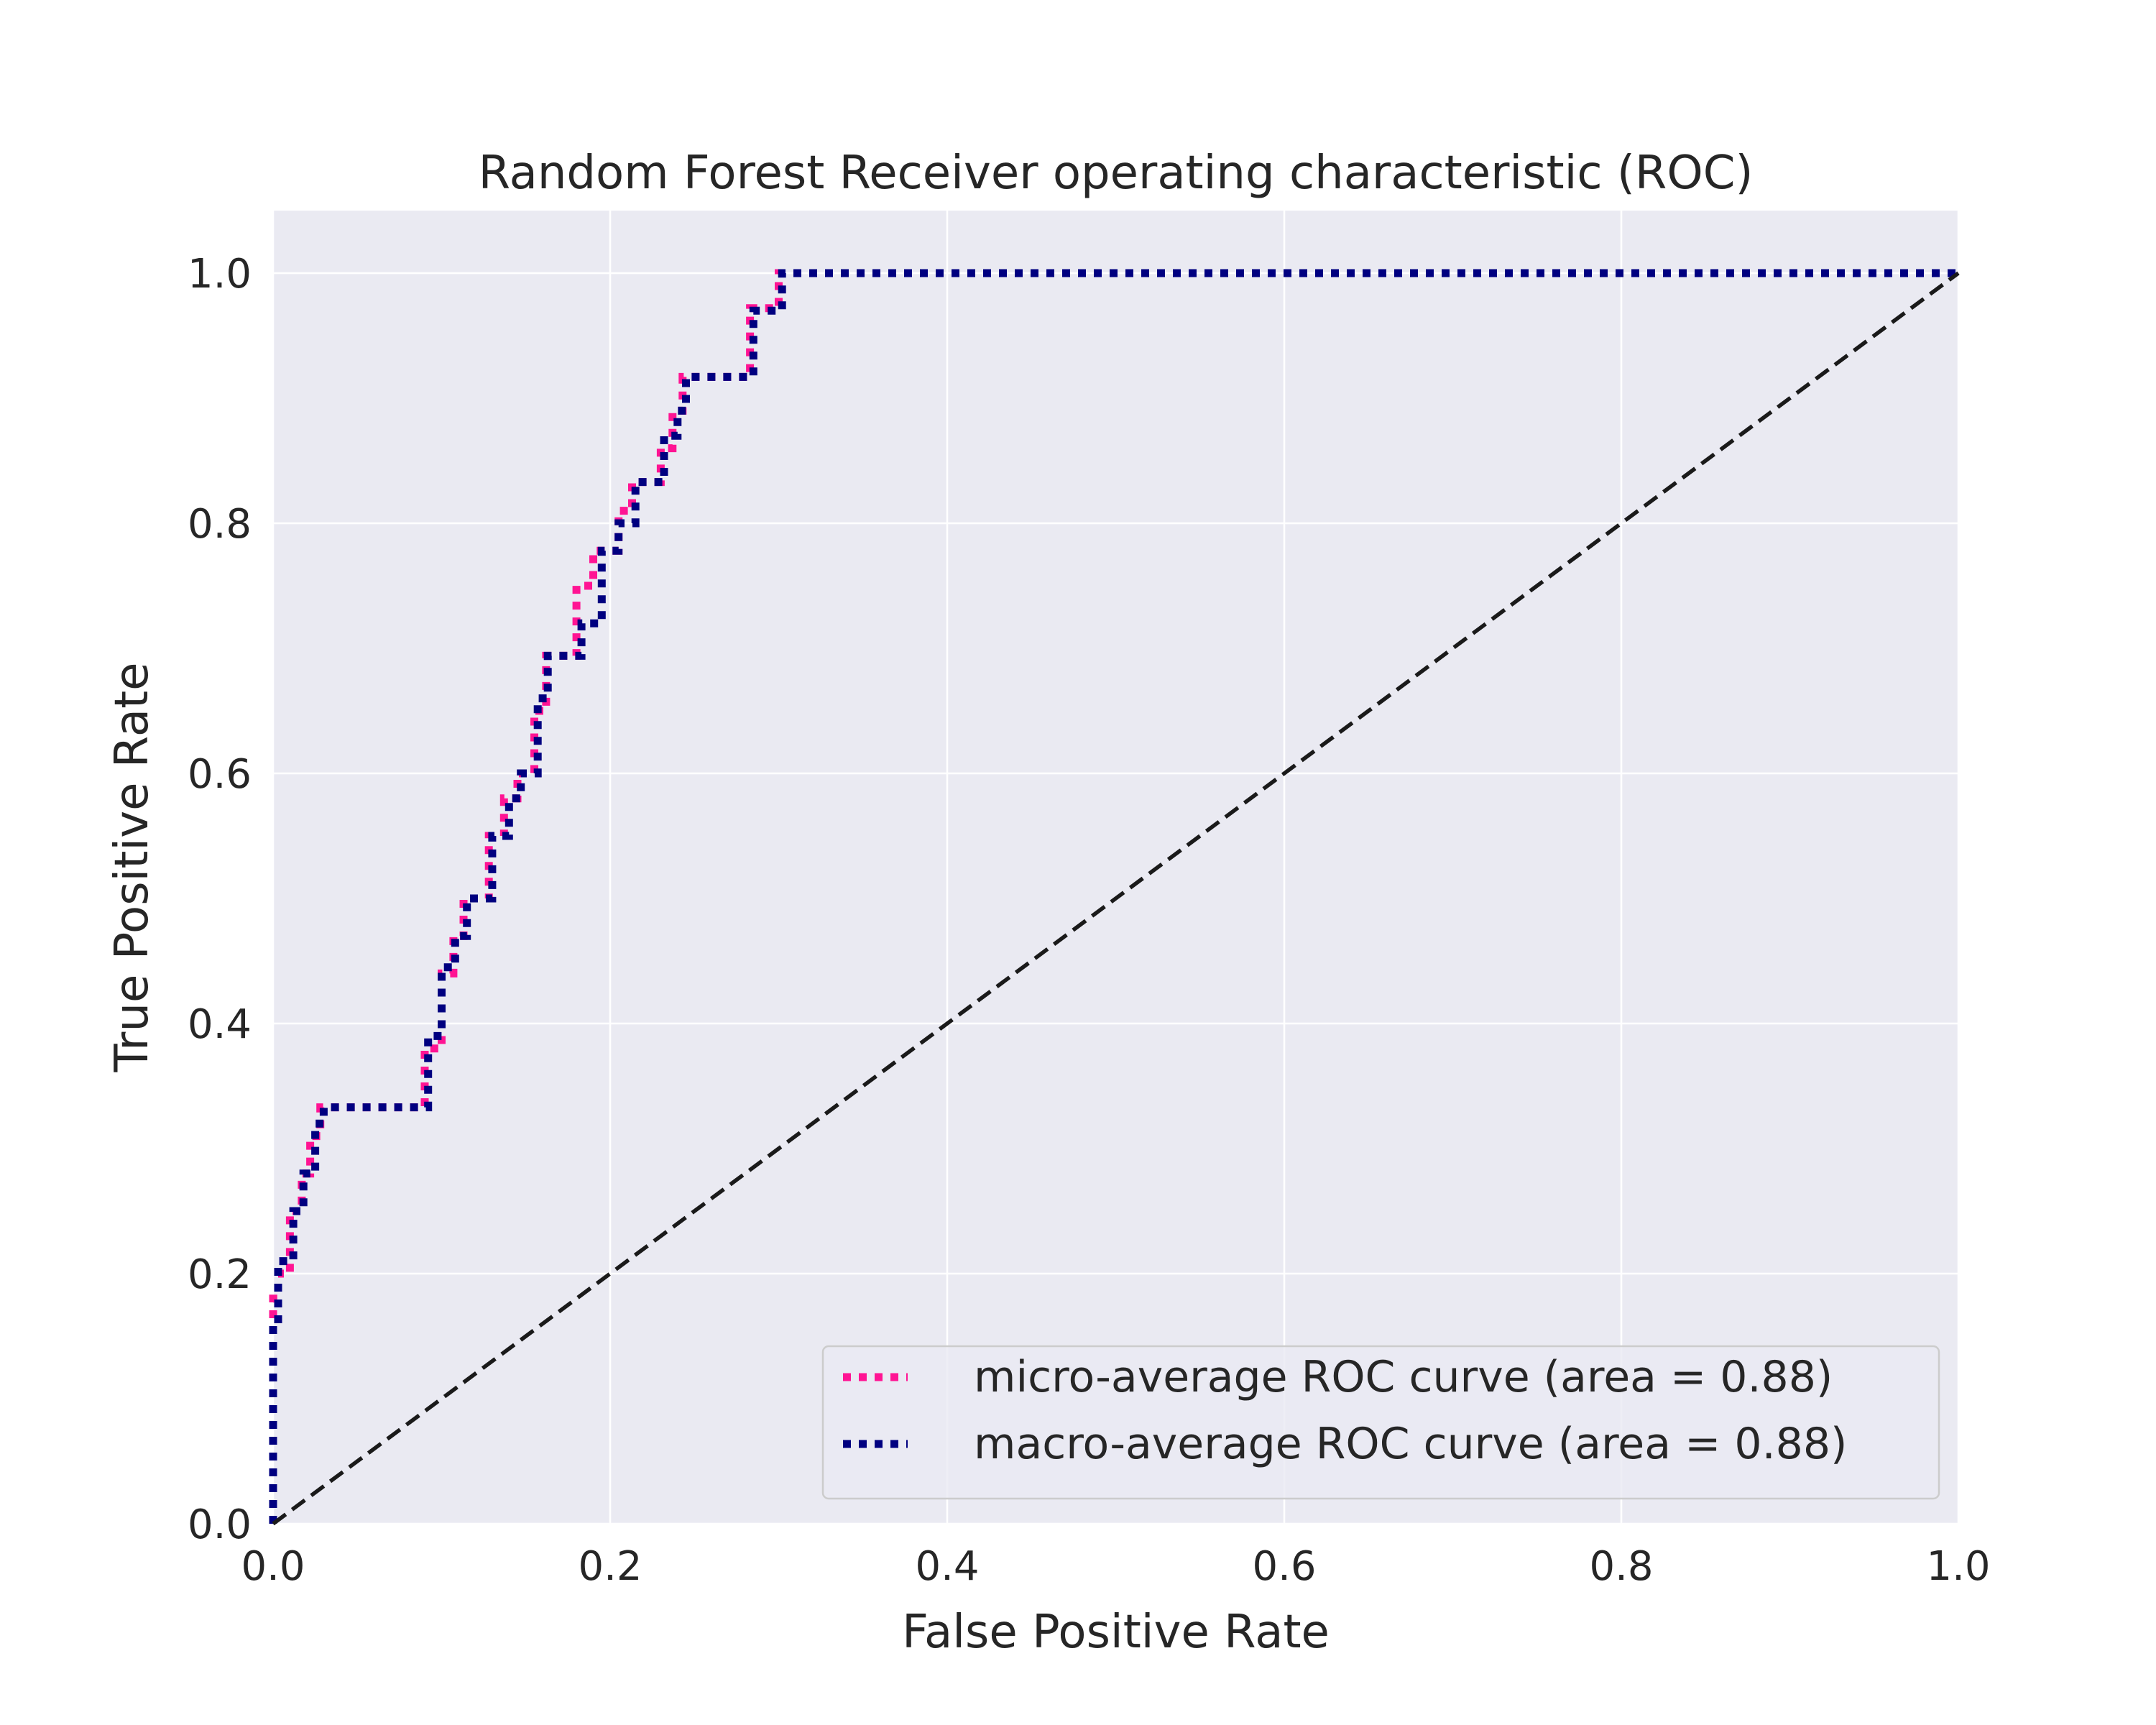 The height and width of the screenshot is (1725, 2156). I want to click on x-tick-label: 0.6, so click(1284, 1566).